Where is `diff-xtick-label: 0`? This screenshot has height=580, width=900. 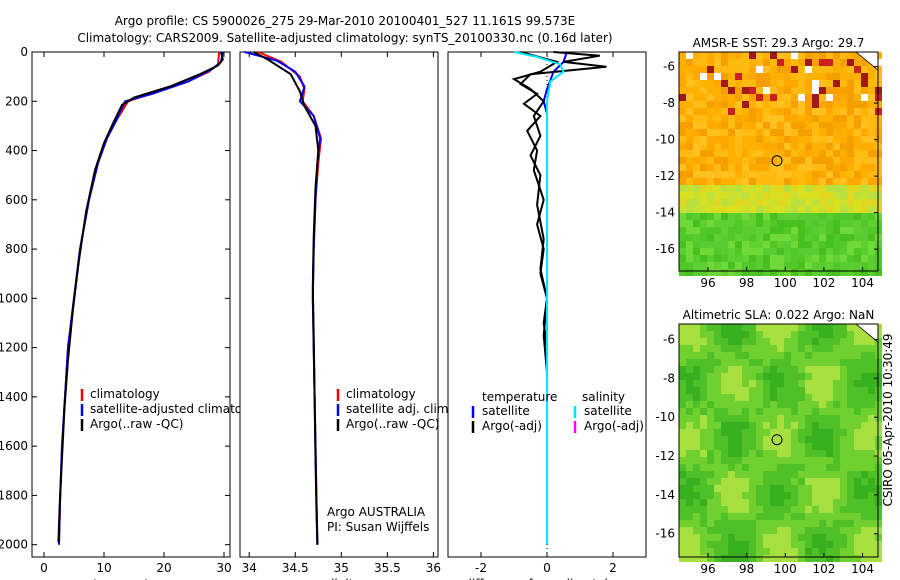 diff-xtick-label: 0 is located at coordinates (547, 568).